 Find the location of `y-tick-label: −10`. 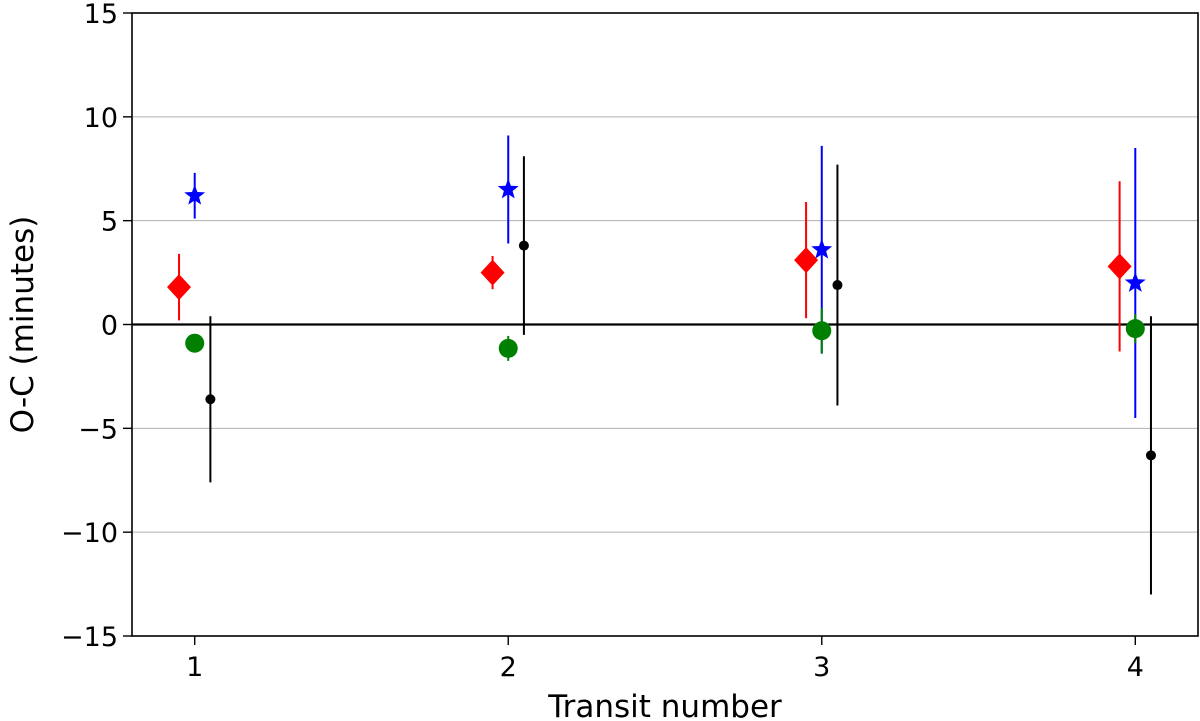

y-tick-label: −10 is located at coordinates (89, 533).